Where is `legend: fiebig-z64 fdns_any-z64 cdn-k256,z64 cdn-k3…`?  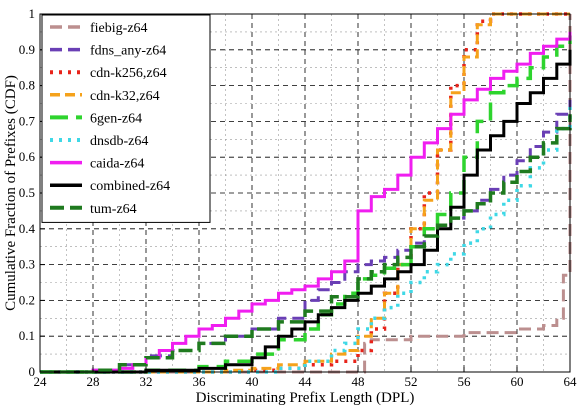 legend: fiebig-z64 fdns_any-z64 cdn-k256,z64 cdn-k3… is located at coordinates (126, 118).